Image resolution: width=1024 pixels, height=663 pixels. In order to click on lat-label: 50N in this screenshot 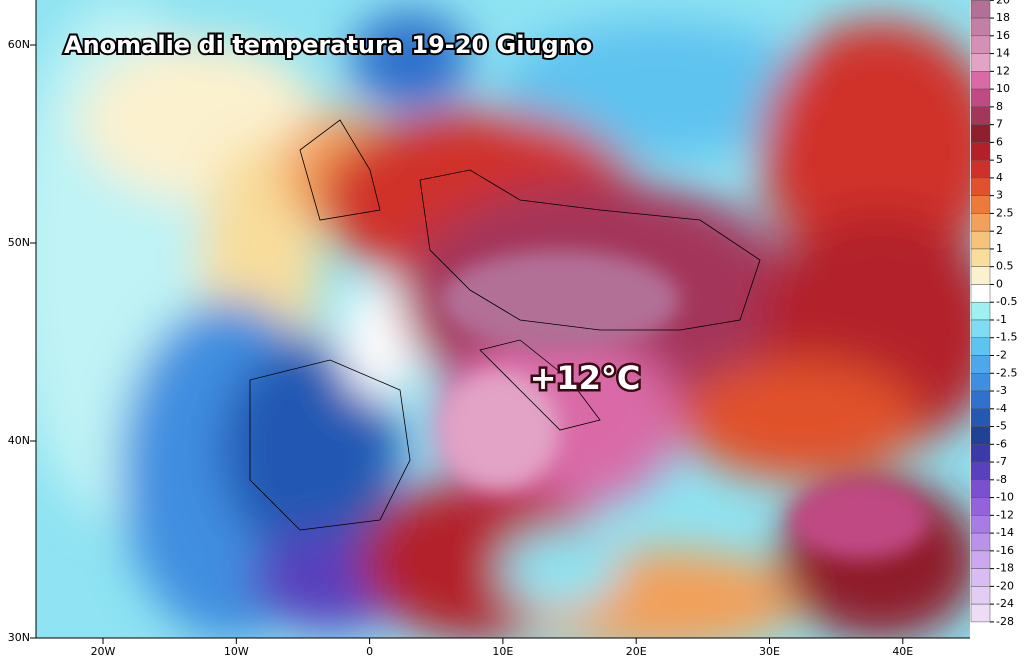, I will do `click(19, 242)`.